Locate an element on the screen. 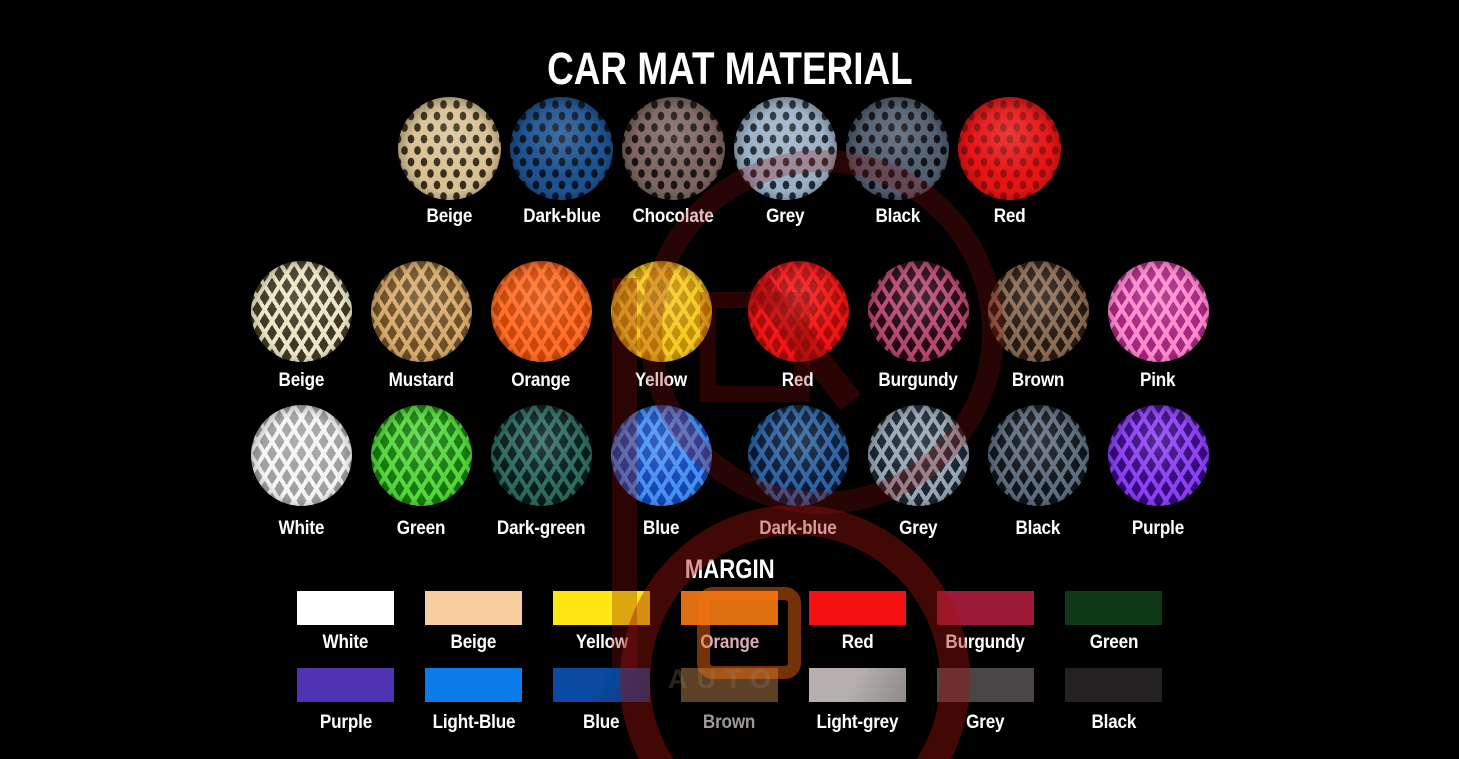 The image size is (1459, 759). margin-swatch-light-grey: Light-grey is located at coordinates (857, 701).